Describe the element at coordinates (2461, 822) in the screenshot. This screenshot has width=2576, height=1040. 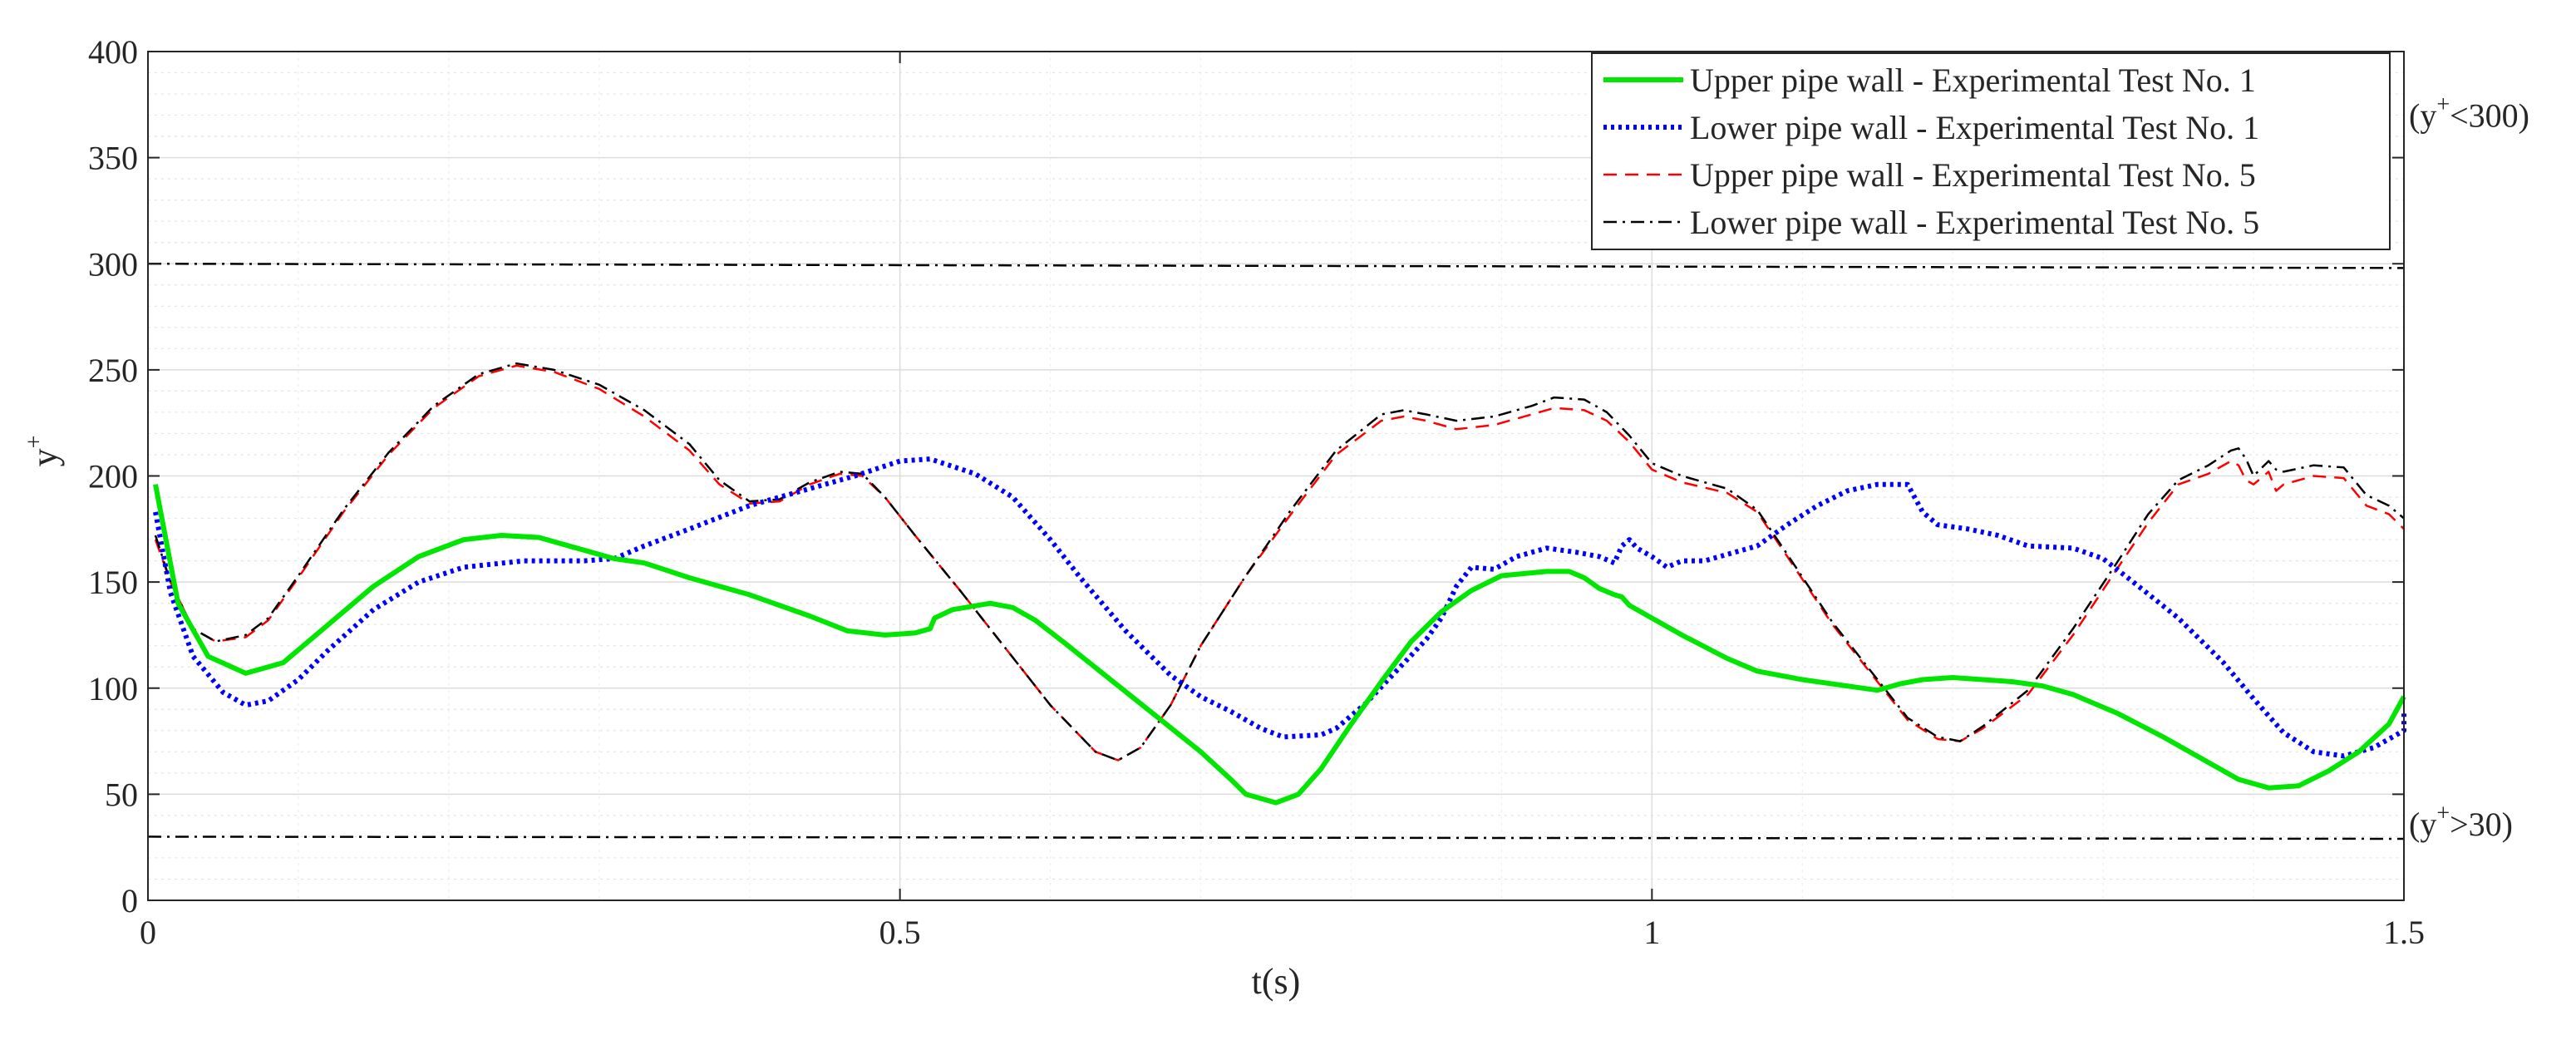
I see `reference-line-label: (y+>30)` at that location.